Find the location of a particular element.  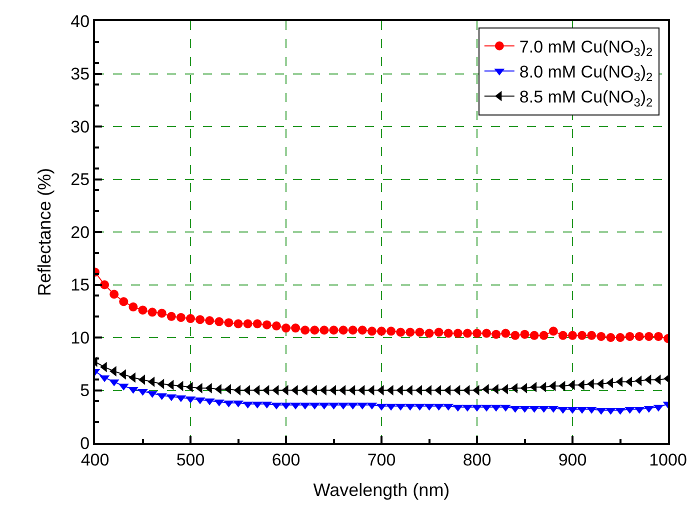

x-tick-label: 900 is located at coordinates (572, 460).